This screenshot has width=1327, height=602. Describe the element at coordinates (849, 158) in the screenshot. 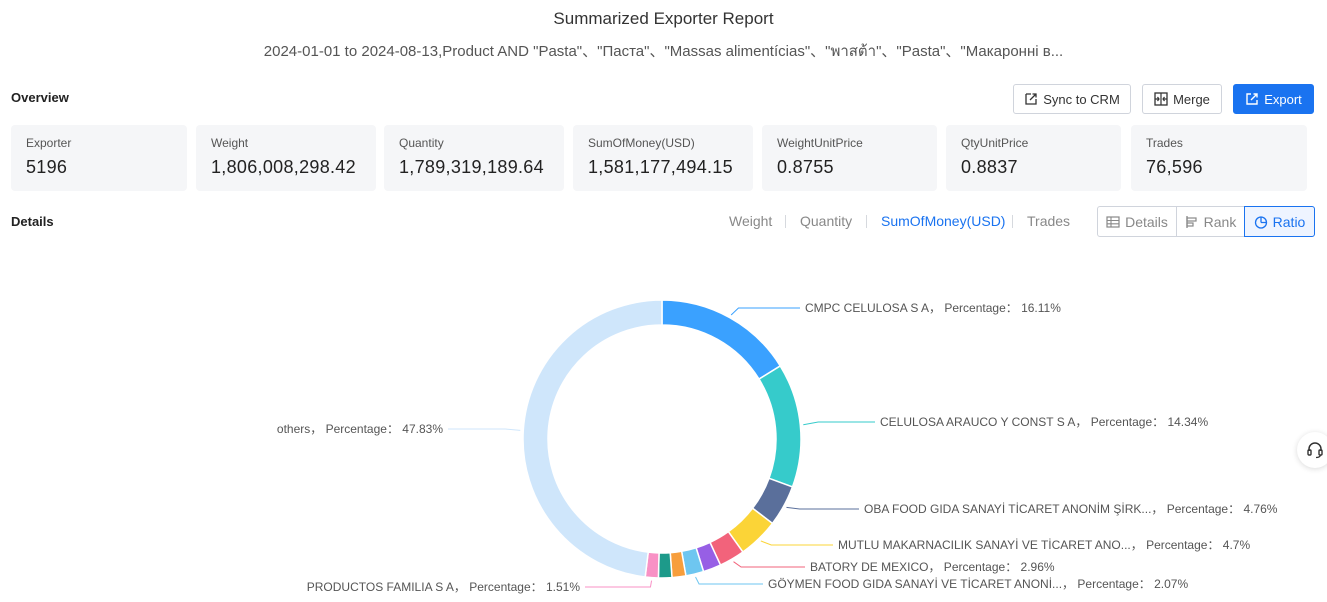

I see `stat-card-weight-unit-price: WeightUnitPrice 0.8755` at that location.